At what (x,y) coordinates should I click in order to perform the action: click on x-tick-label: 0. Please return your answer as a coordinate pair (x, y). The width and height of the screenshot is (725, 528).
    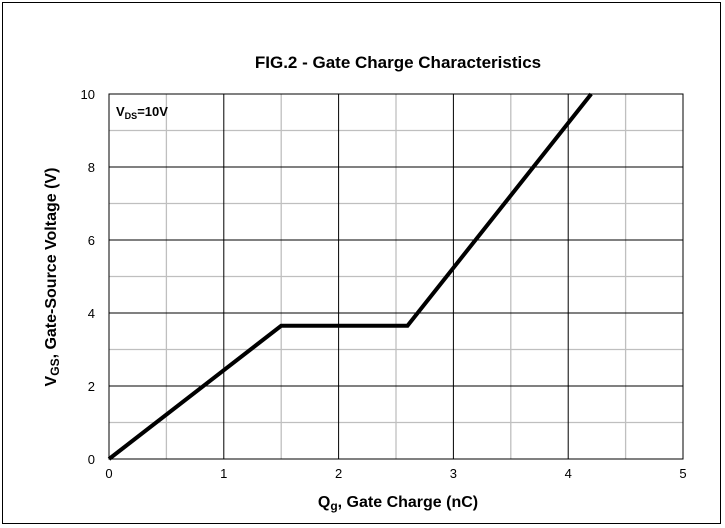
    Looking at the image, I should click on (108, 473).